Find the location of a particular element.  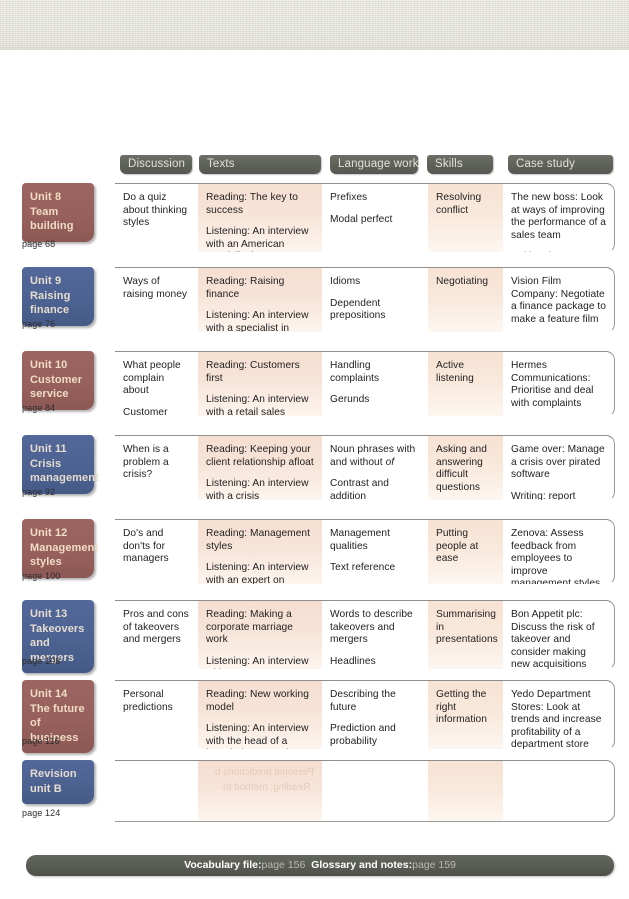

unit-tab: Unit 13 Takeovers and mergers is located at coordinates (58, 636).